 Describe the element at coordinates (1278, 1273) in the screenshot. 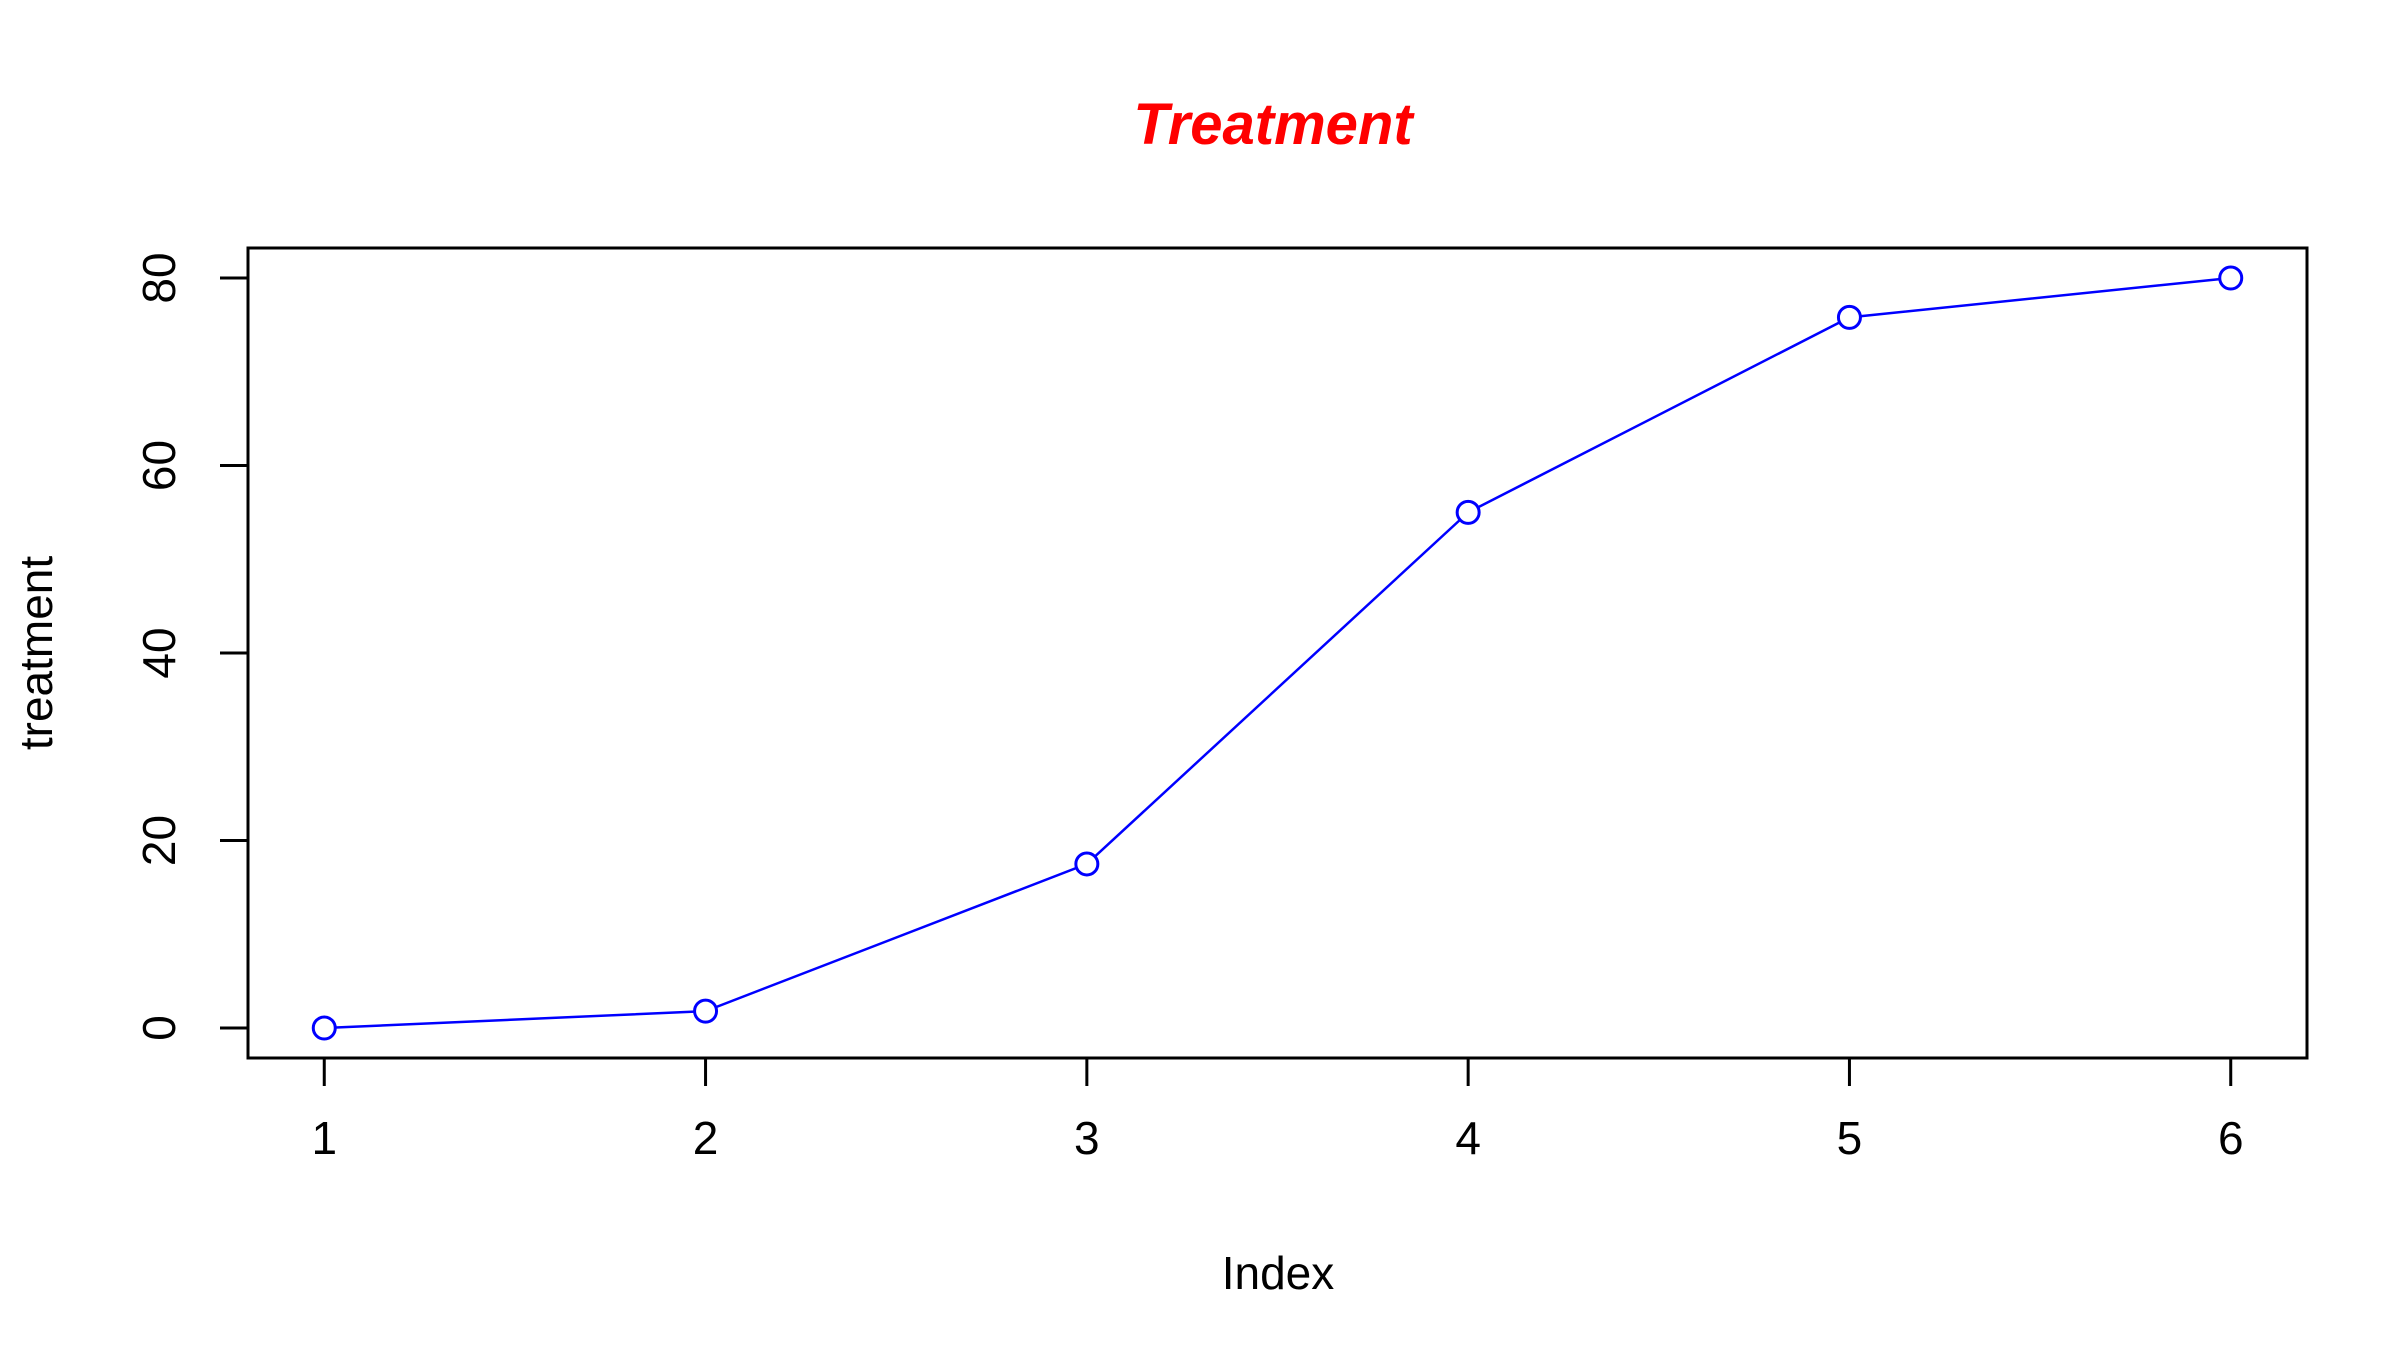

I see `x-axis-label: Index` at that location.